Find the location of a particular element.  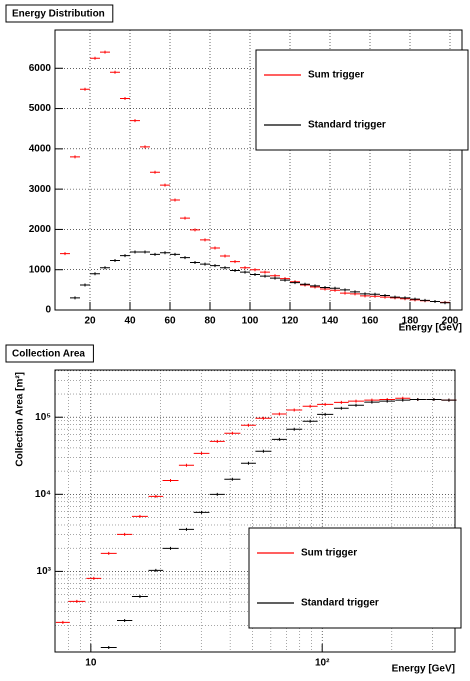

x-tick-label: 10 is located at coordinates (91, 663).